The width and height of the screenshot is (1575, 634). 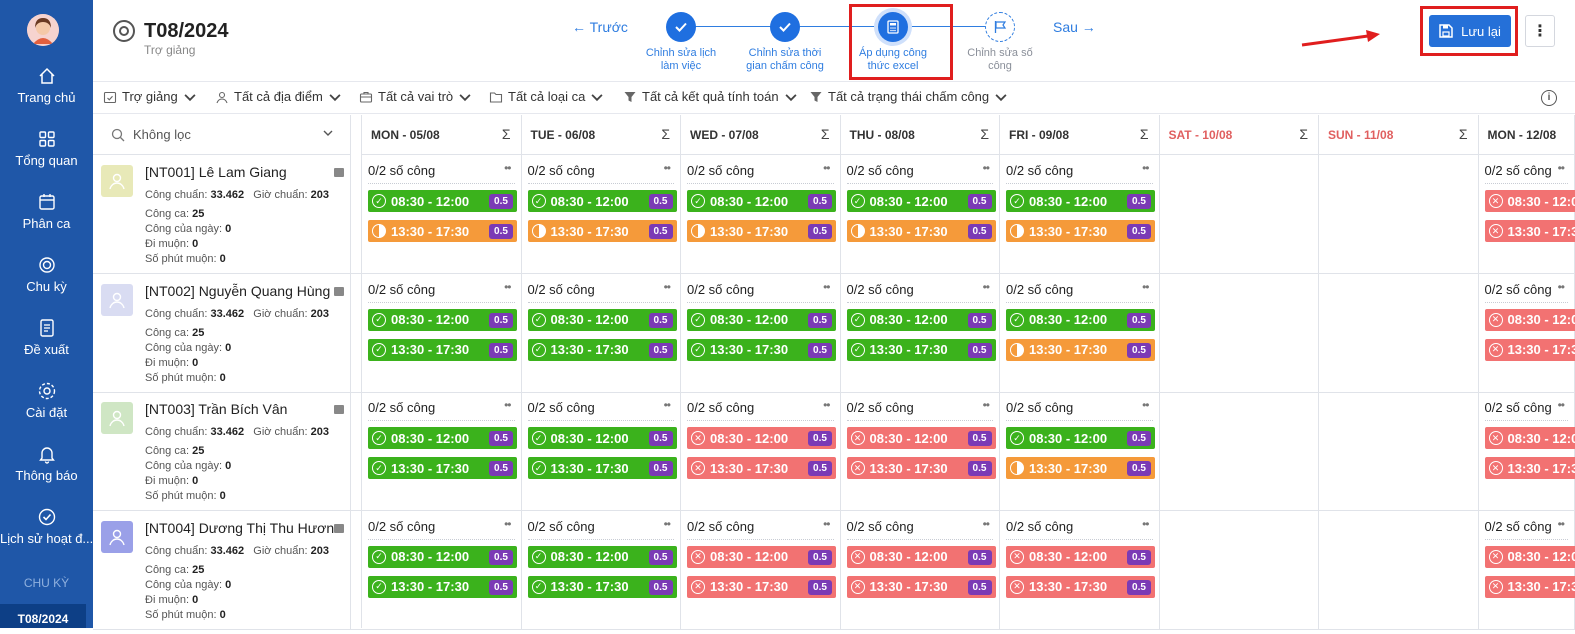 I want to click on sidebar-period-item: T08/2024, so click(x=43, y=616).